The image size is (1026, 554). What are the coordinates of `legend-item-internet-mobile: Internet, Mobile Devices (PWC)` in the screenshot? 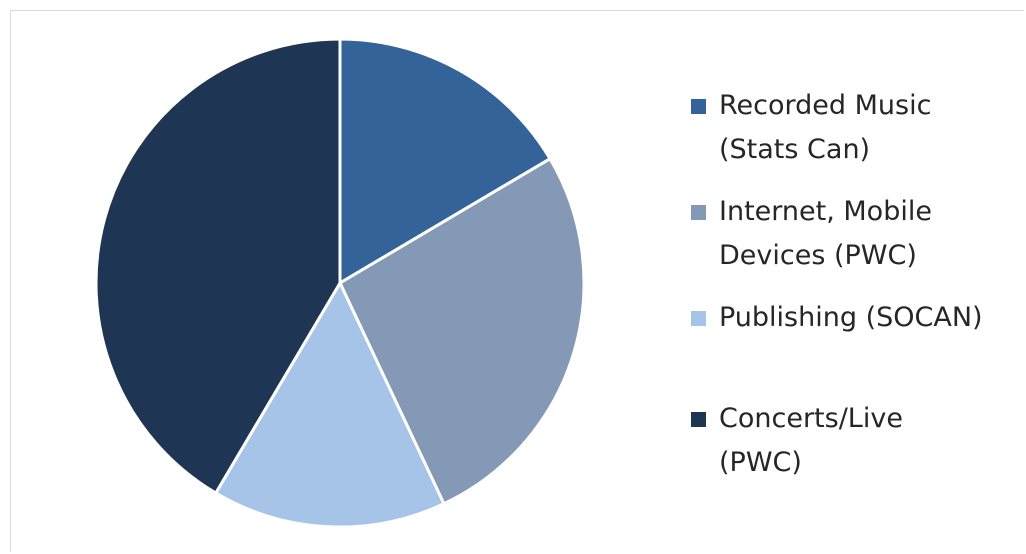 It's located at (856, 243).